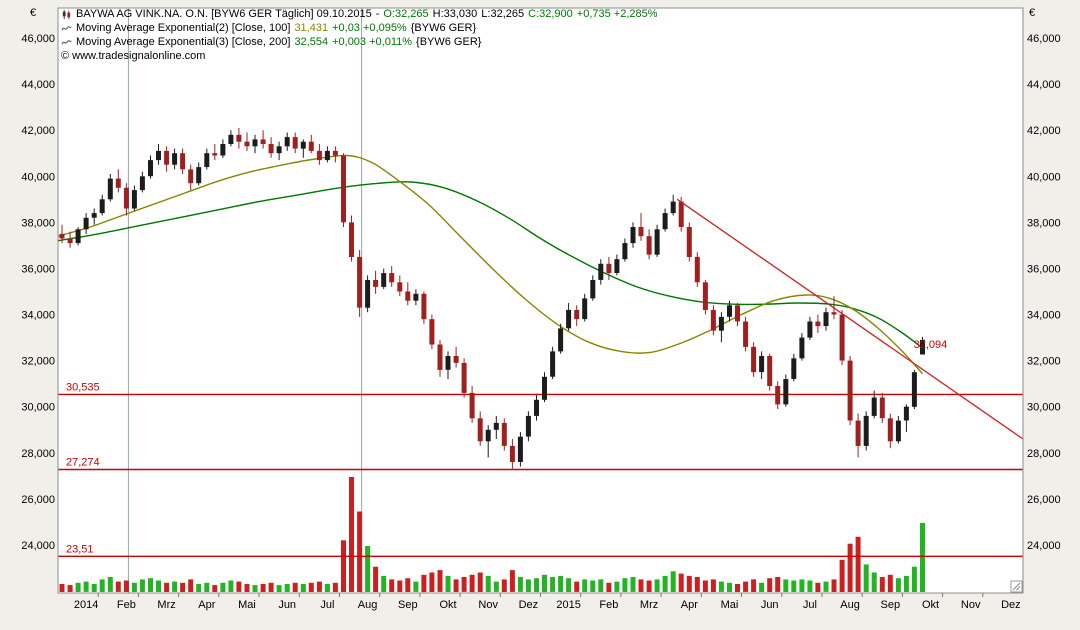 The width and height of the screenshot is (1080, 630). I want to click on y-axis-label: 34,000, so click(38, 316).